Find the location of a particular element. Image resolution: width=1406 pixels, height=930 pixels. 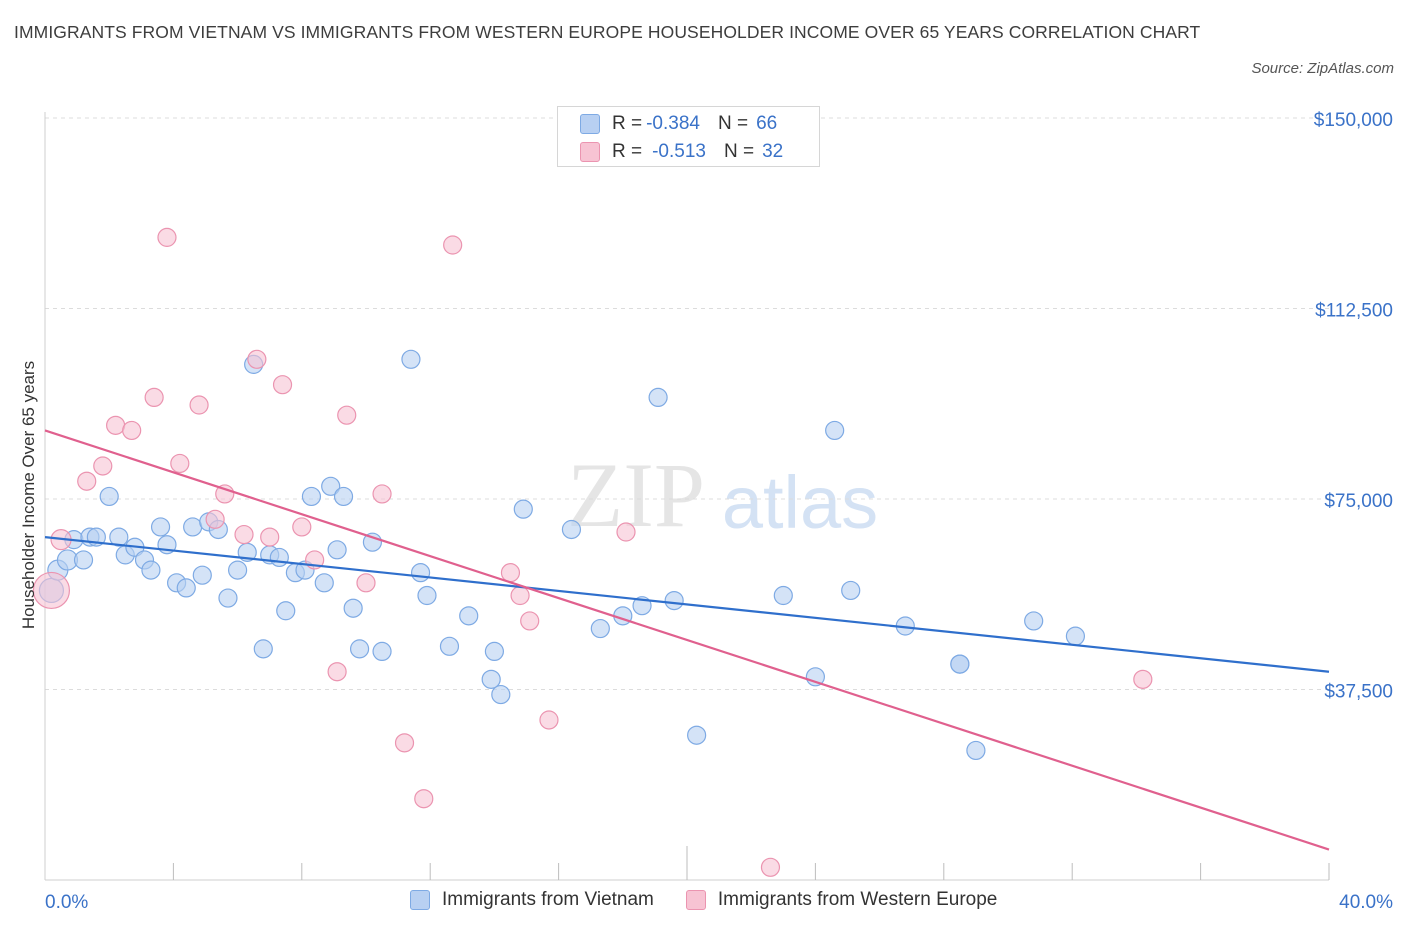

watermark: ZIP atlas is located at coordinates (722, 495).